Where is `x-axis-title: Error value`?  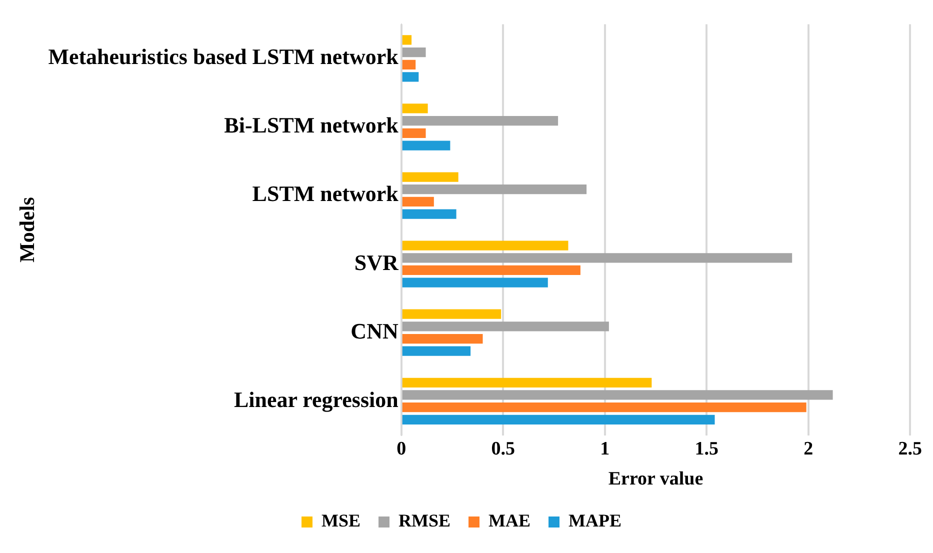 x-axis-title: Error value is located at coordinates (656, 479).